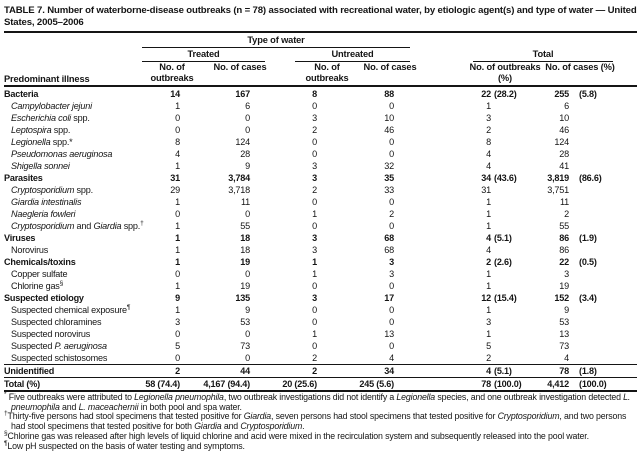  Describe the element at coordinates (30, 250) in the screenshot. I see `row-label-cell: Norovirus` at that location.